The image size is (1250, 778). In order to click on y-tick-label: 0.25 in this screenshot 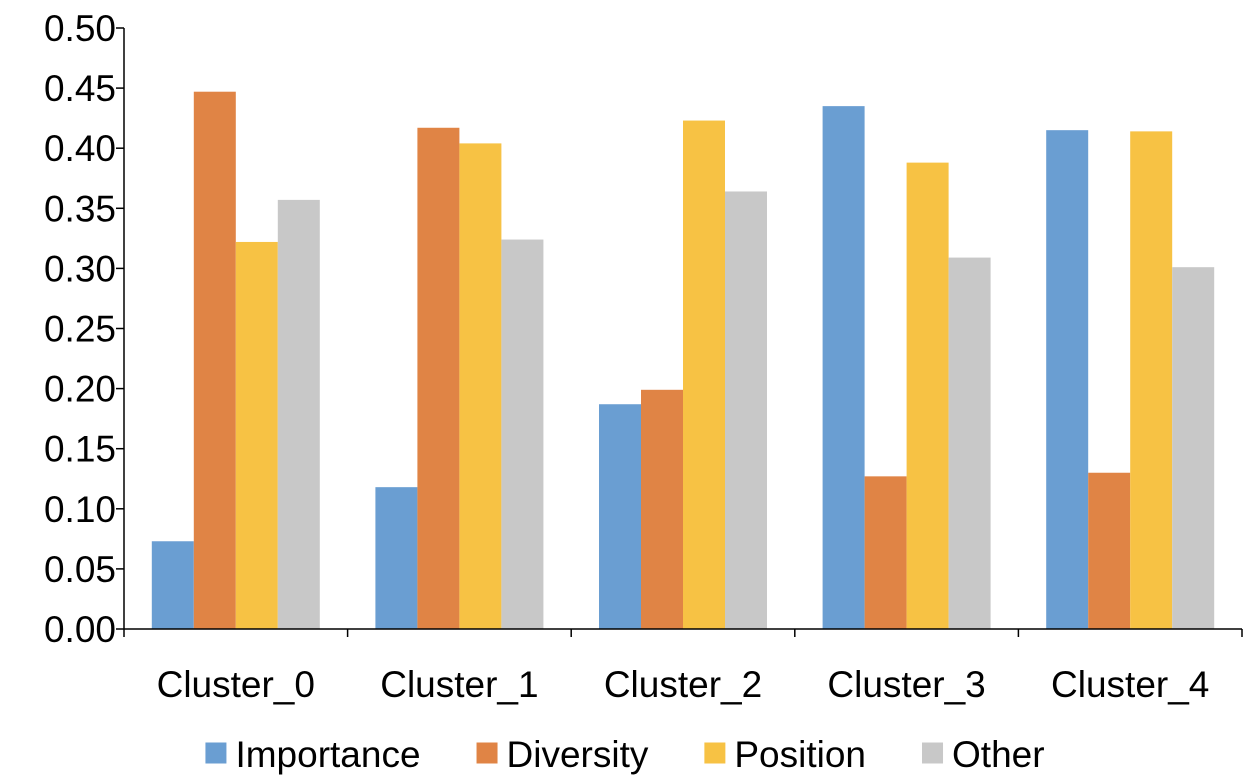, I will do `click(80, 329)`.